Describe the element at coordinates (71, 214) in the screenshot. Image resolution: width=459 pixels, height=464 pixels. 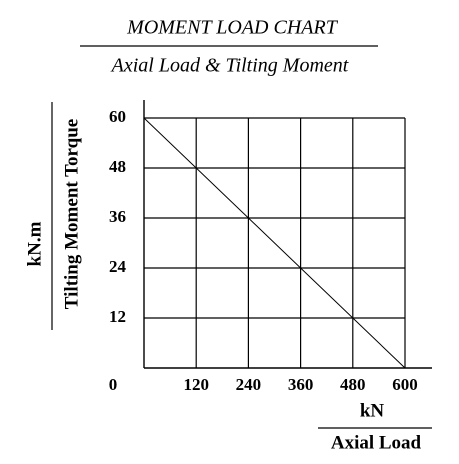
I see `y-axis-title: Tilting Moment Torque` at that location.